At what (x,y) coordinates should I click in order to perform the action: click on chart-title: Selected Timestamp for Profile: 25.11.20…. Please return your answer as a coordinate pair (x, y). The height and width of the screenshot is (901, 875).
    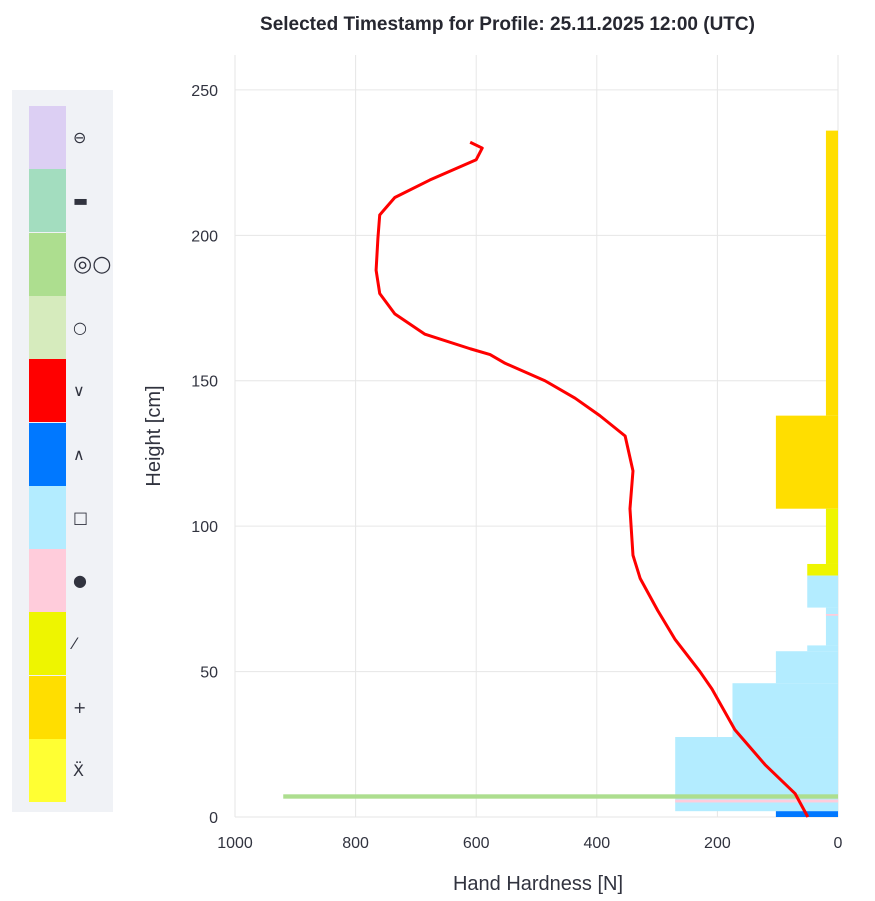
    Looking at the image, I should click on (507, 24).